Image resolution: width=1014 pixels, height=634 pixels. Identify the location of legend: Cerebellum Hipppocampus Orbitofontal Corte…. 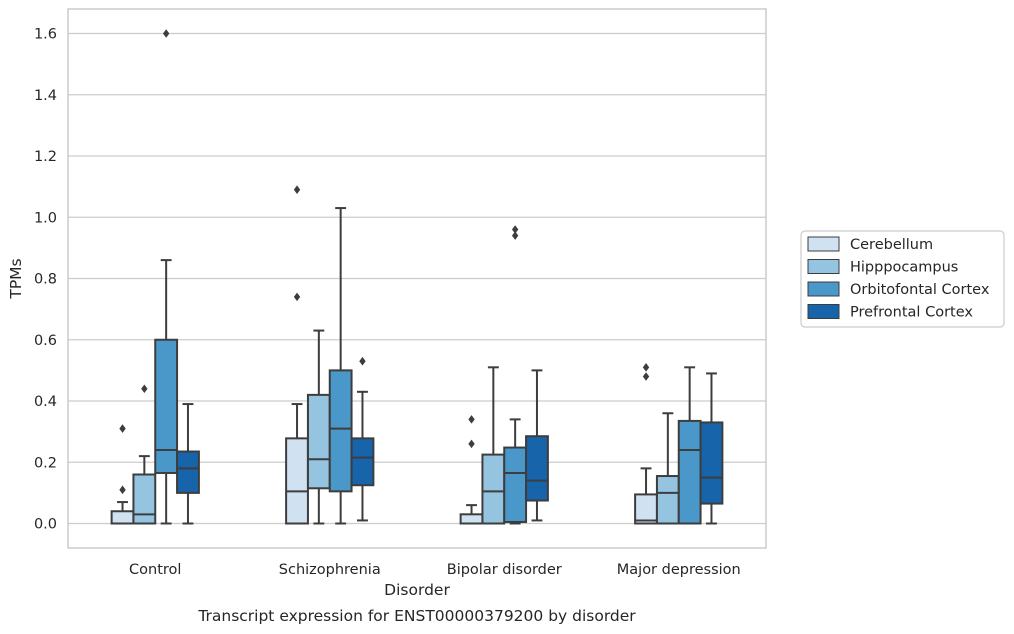
(902, 279).